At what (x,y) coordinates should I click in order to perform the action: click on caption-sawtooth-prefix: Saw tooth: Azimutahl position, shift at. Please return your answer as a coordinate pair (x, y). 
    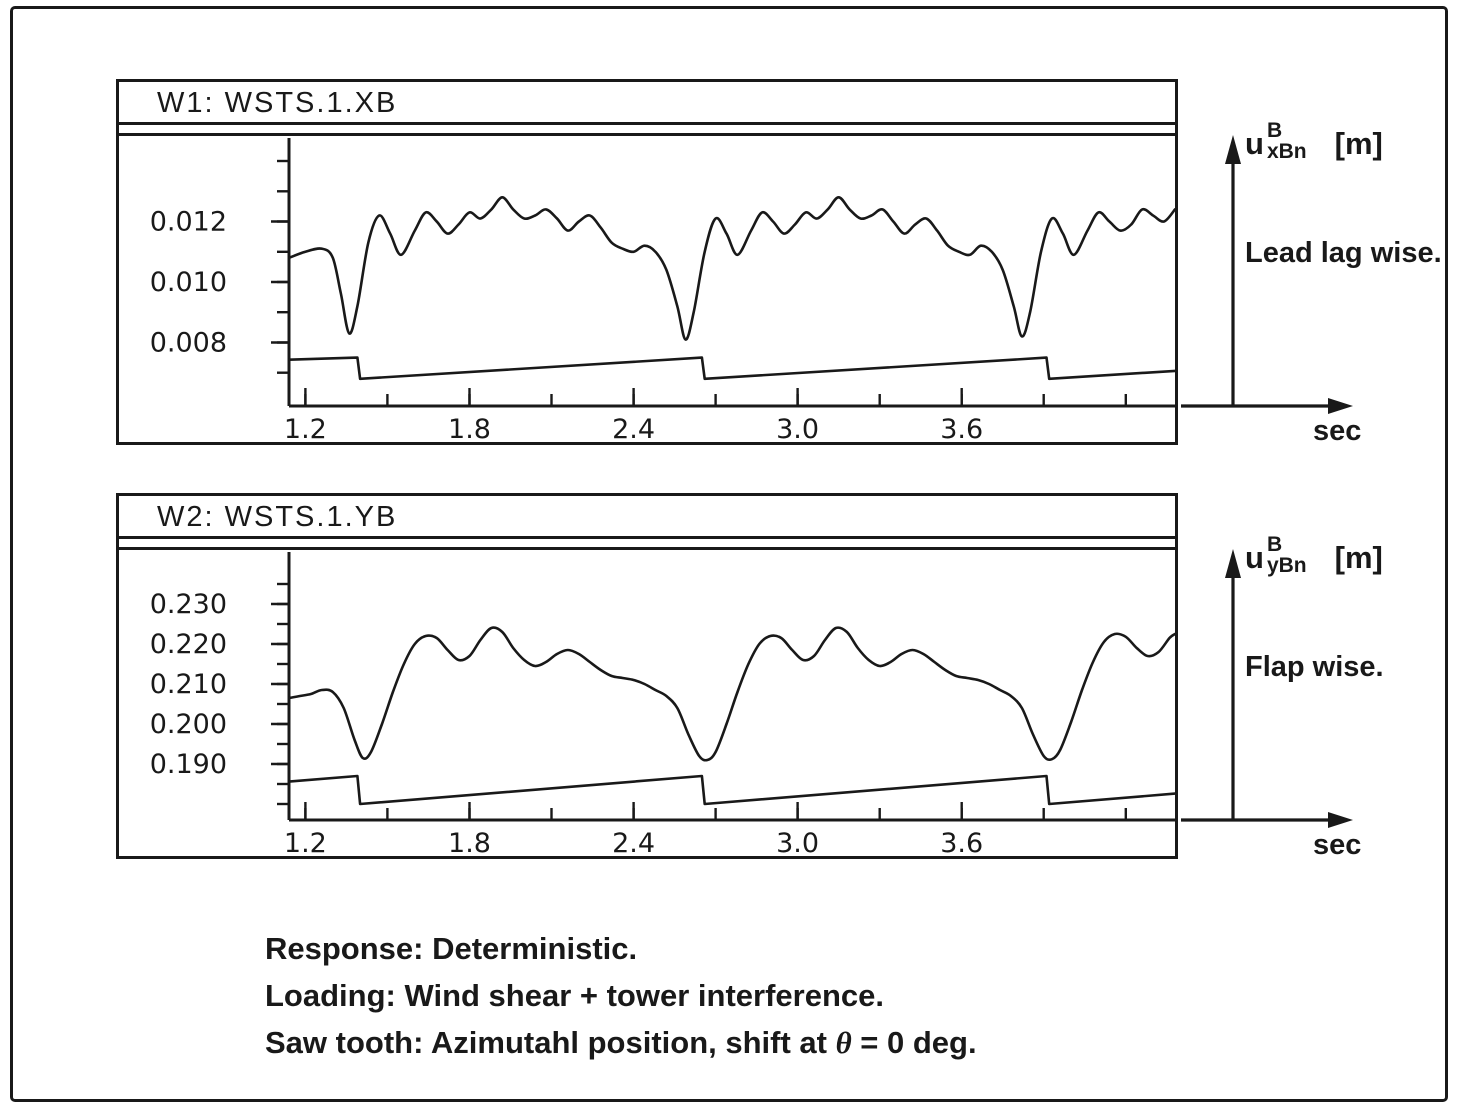
    Looking at the image, I should click on (550, 1042).